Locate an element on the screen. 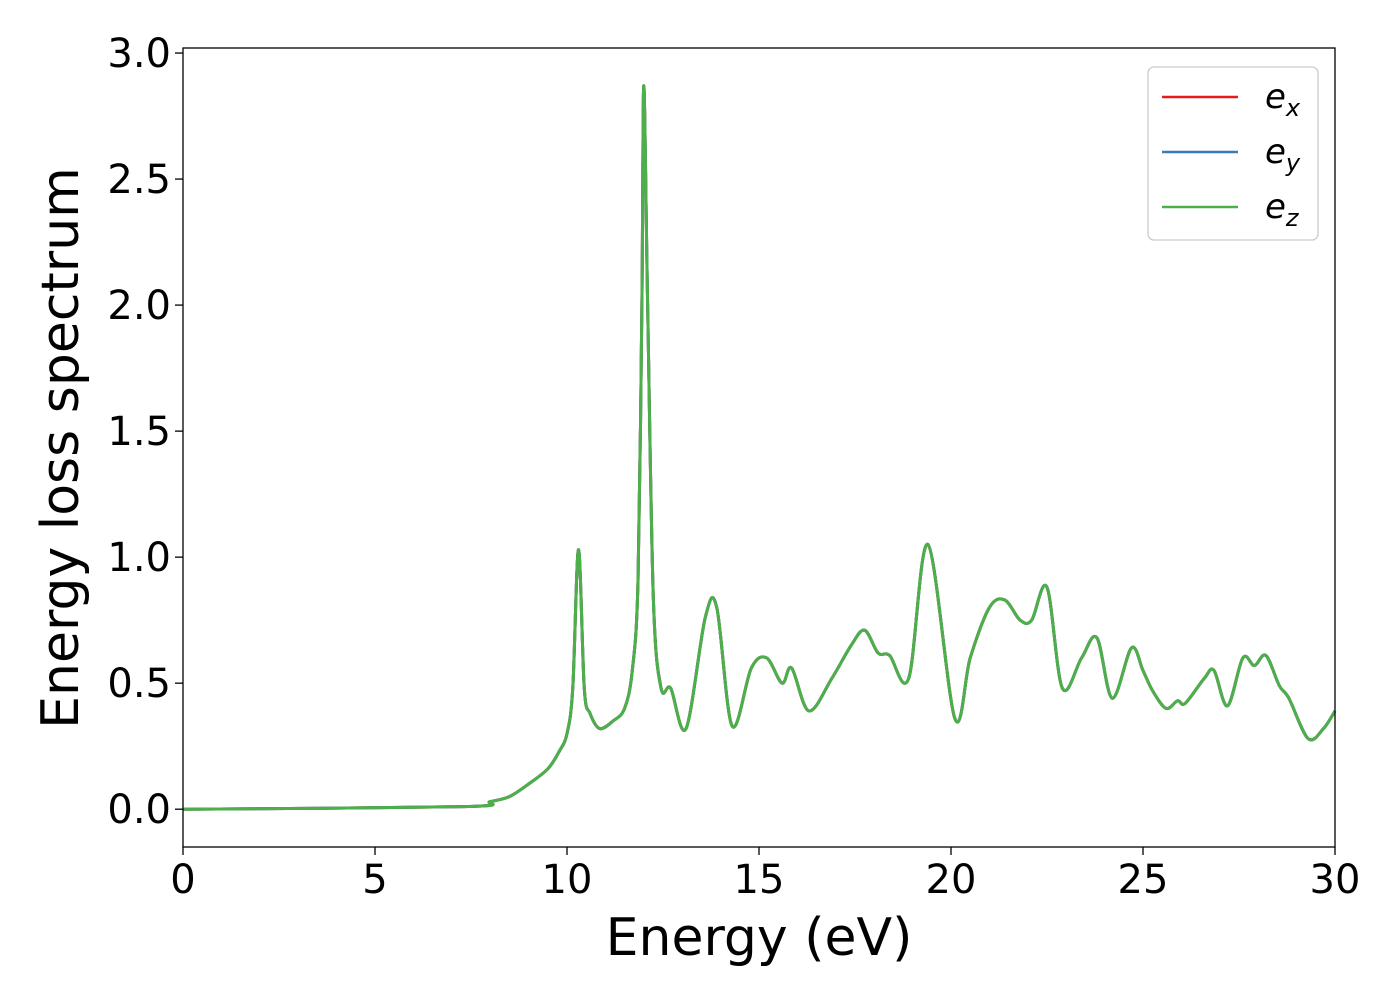 This screenshot has width=1400, height=1000. y-axis: 0.0 0.5 1.0 1.5 2.0 2.5 3.0 is located at coordinates (145, 432).